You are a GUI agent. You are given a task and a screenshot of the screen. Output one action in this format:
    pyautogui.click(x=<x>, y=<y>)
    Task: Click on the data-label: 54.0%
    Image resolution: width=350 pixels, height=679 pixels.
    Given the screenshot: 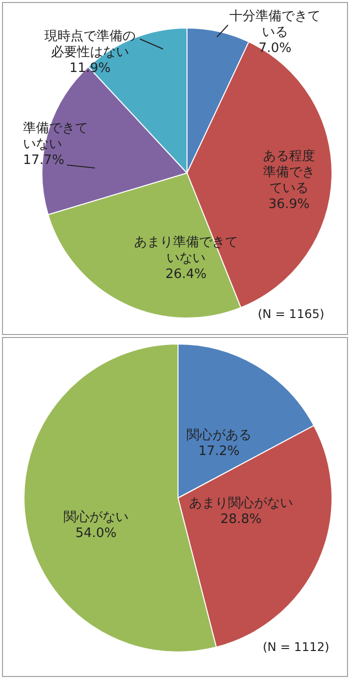 What is the action you would take?
    pyautogui.click(x=96, y=534)
    